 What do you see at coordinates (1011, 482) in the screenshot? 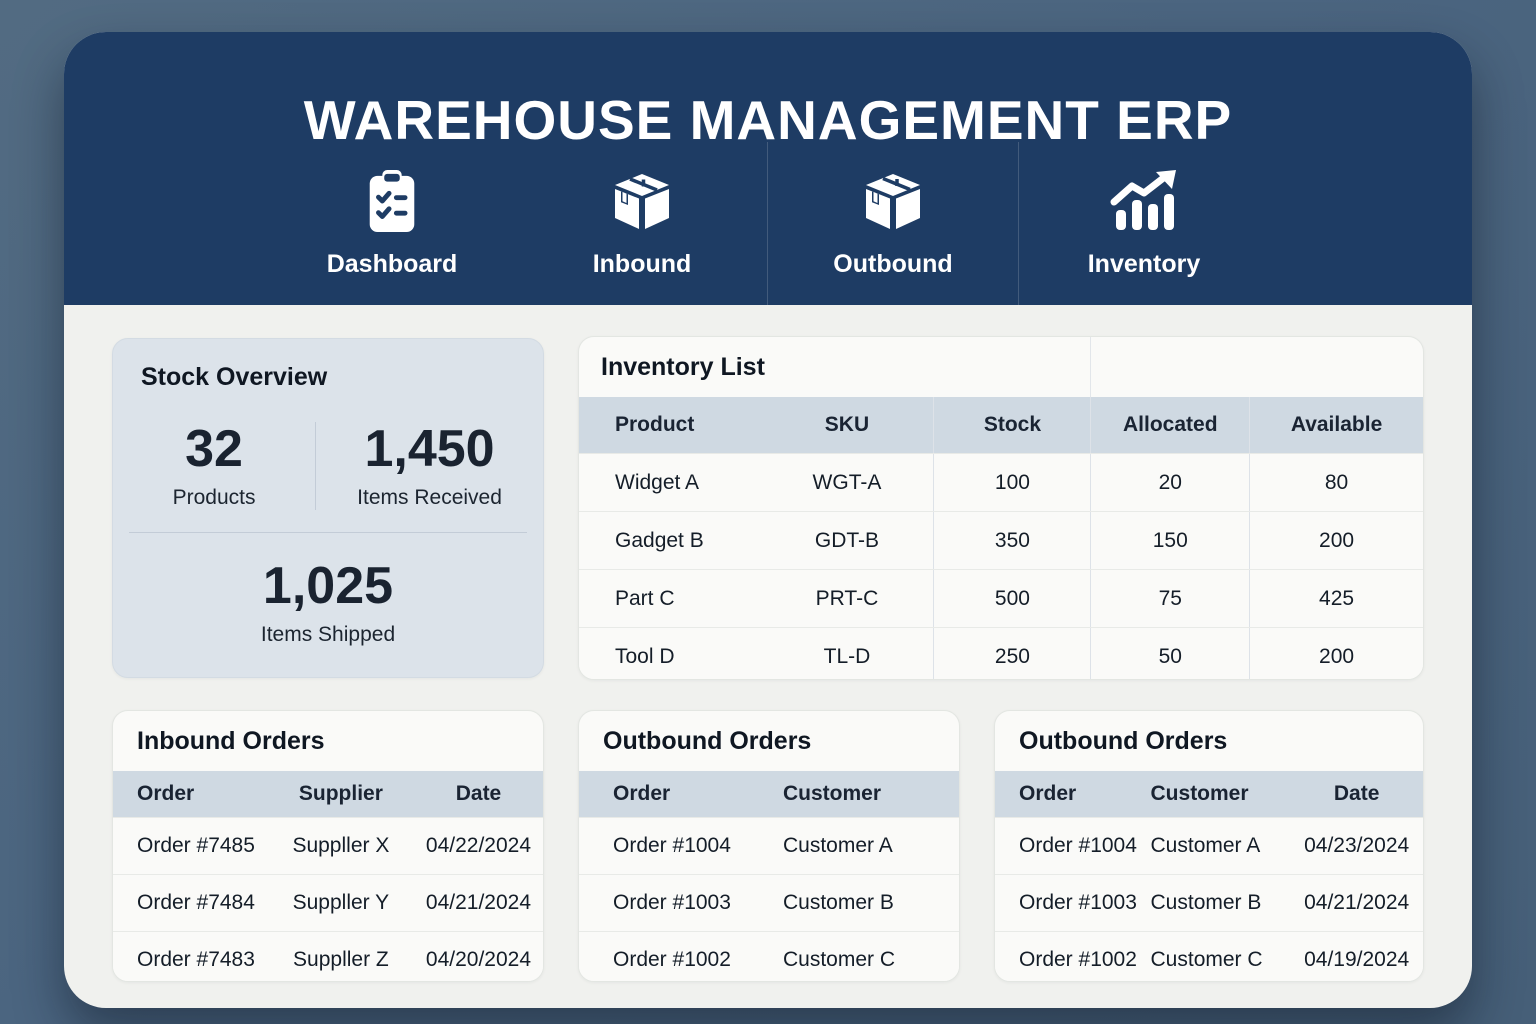
I see `cell-stock: 100` at bounding box center [1011, 482].